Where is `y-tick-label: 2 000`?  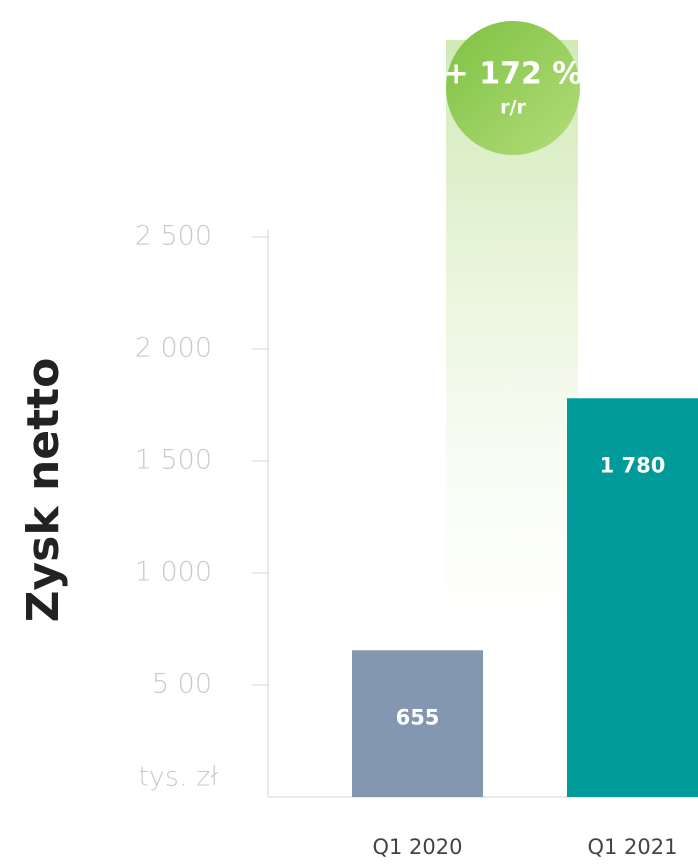 y-tick-label: 2 000 is located at coordinates (173, 348).